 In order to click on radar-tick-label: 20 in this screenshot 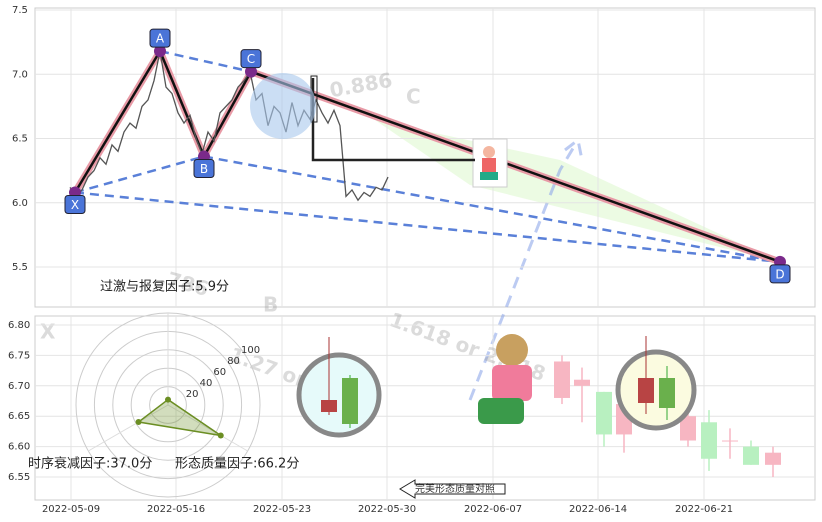, I will do `click(192, 394)`.